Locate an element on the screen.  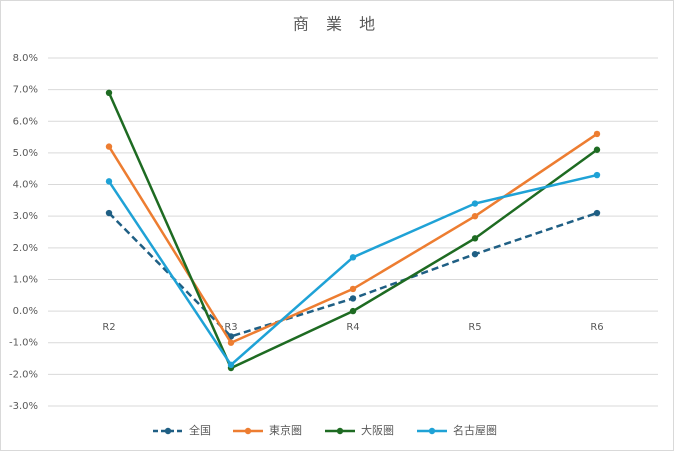
legend-label: 名古屋圏 is located at coordinates (475, 430).